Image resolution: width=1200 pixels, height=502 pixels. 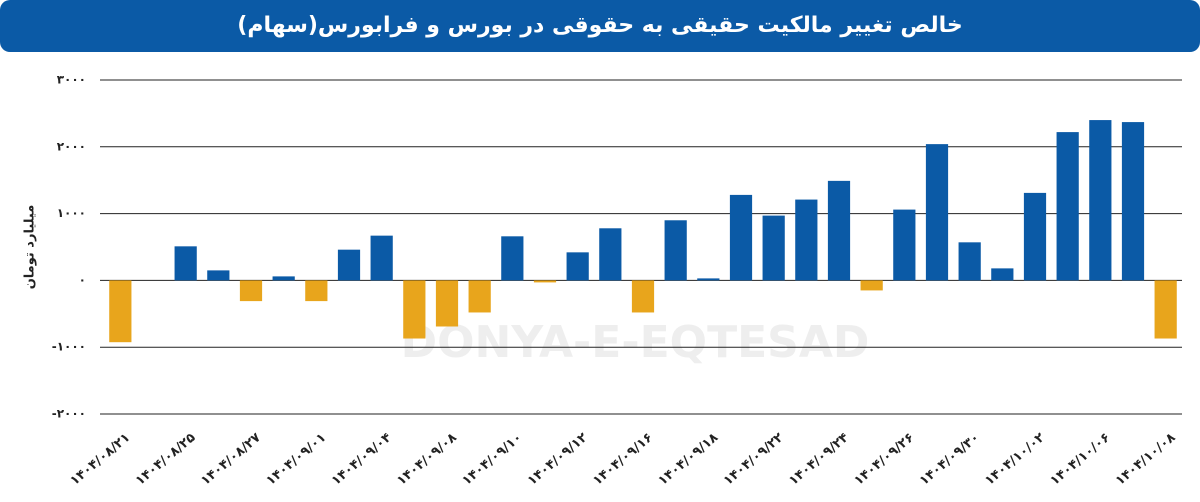 I want to click on x-tick-label: ۱۴۰۴/۰۹/۰۱, so click(x=297, y=459).